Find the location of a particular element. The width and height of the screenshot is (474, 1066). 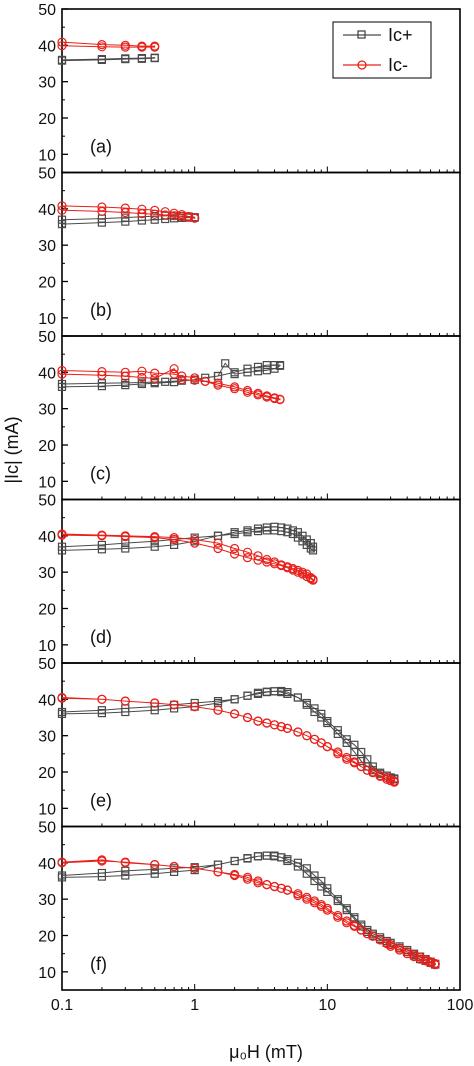

panel-label: (a) is located at coordinates (101, 147).